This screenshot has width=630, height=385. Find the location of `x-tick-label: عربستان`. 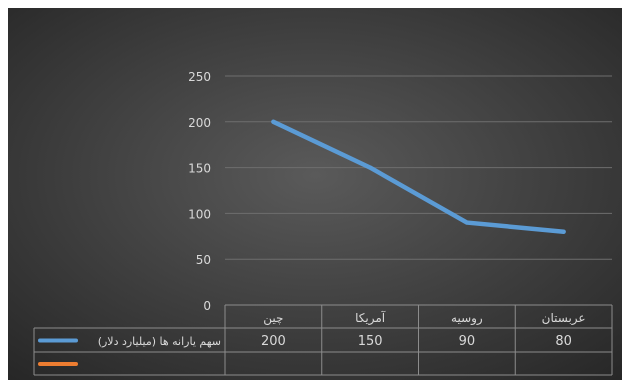

x-tick-label: عربستان is located at coordinates (564, 318).